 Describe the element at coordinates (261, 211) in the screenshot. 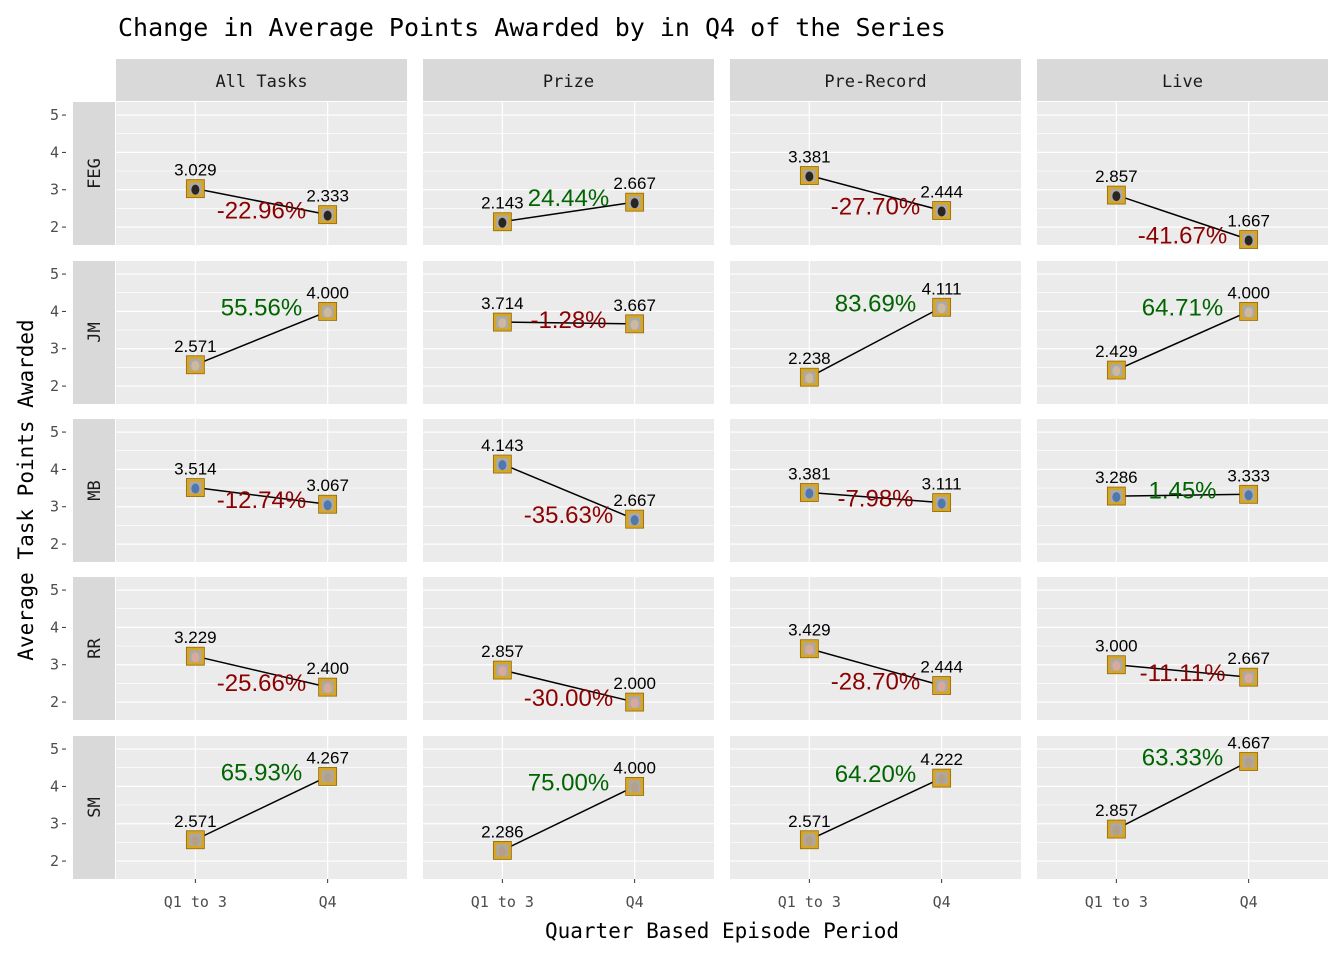

I see `percent-change-label: -22.96%` at that location.